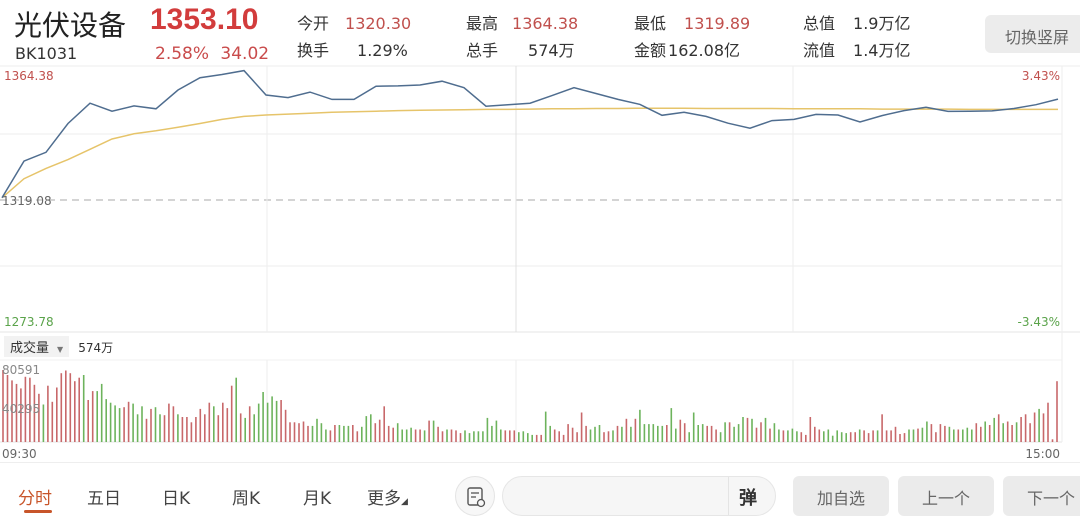 Image resolution: width=1080 pixels, height=530 pixels. Describe the element at coordinates (212, 54) in the screenshot. I see `price-change: 2.58% 34.02` at that location.